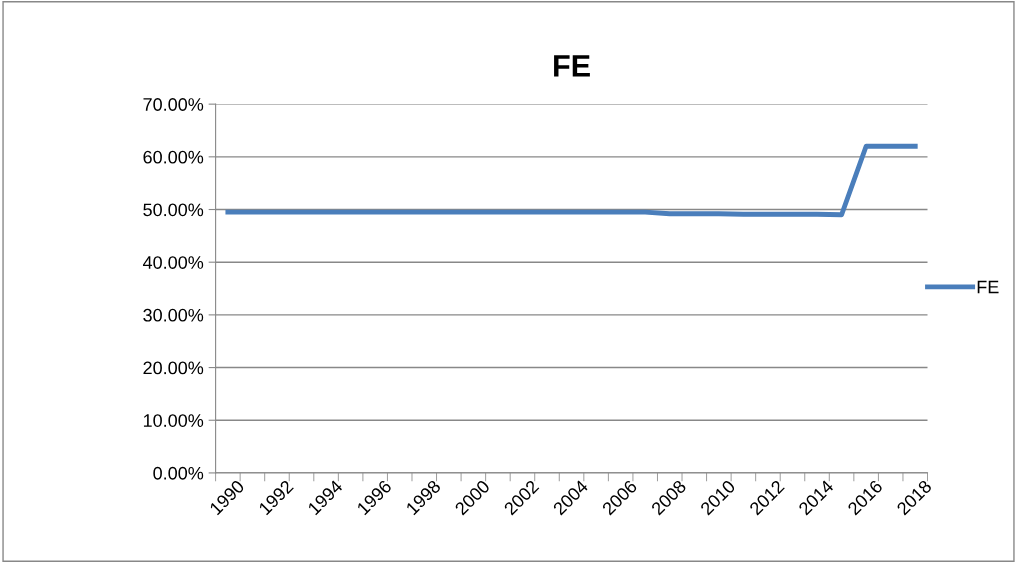  Describe the element at coordinates (173, 210) in the screenshot. I see `y-tick-label: 50.00%` at that location.